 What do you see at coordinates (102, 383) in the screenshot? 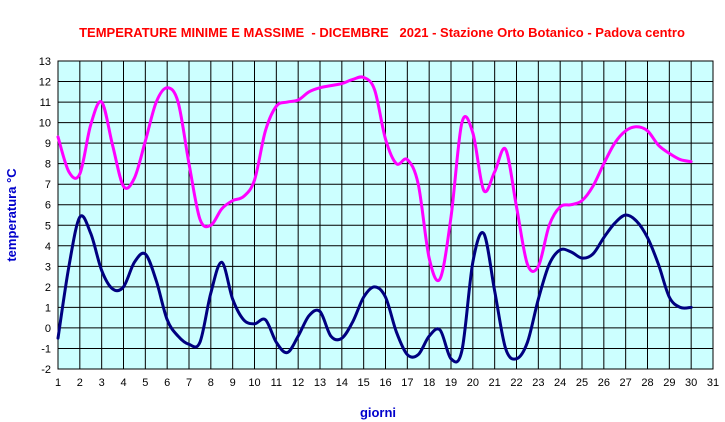
I see `x-tick-label: 3` at bounding box center [102, 383].